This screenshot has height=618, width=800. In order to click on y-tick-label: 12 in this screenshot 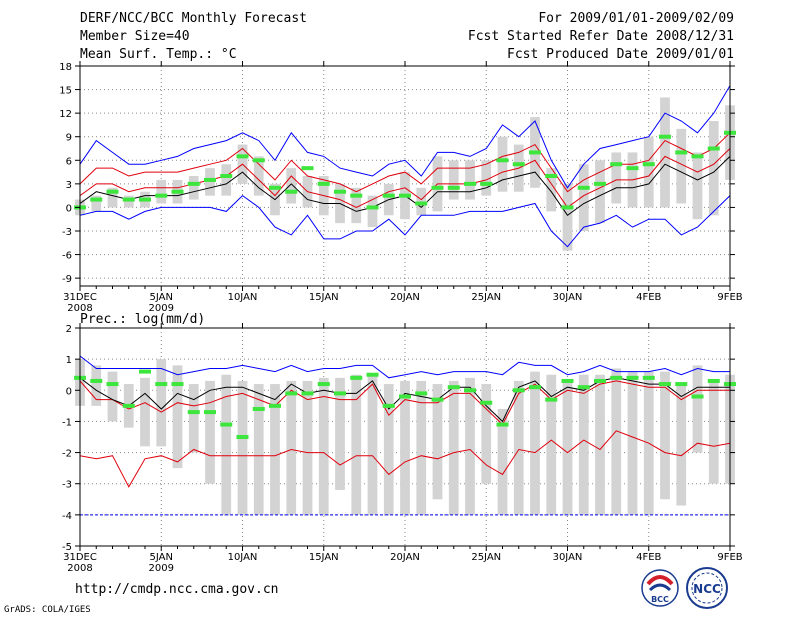, I will do `click(65, 114)`.